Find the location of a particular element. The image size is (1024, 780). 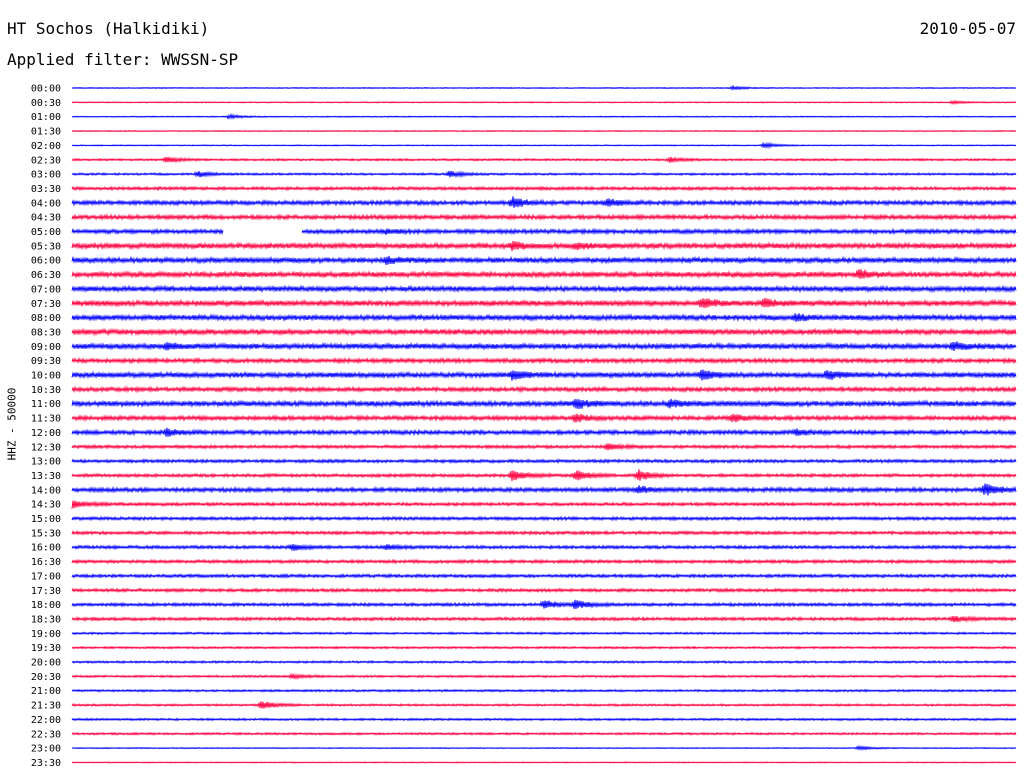

row-time-label: 07:00 is located at coordinates (46, 289).